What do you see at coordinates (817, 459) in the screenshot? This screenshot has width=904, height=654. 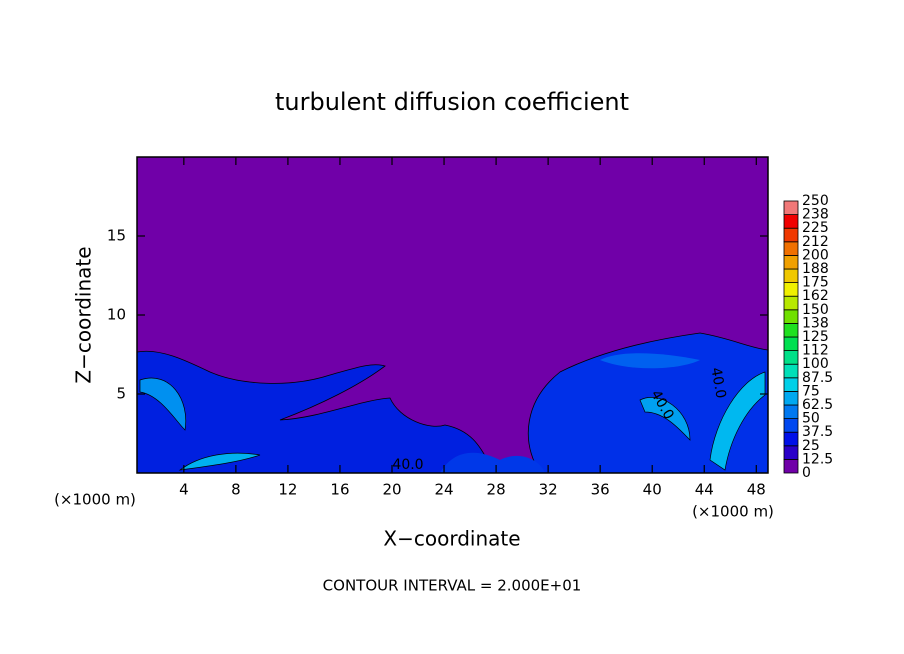 I see `colorbar-label: 12.5` at bounding box center [817, 459].